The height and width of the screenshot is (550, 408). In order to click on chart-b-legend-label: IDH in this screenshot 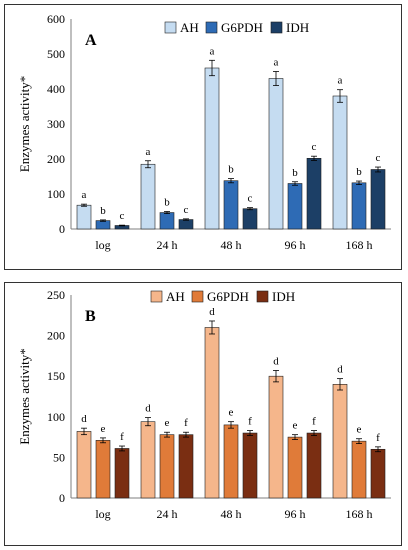, I will do `click(283, 296)`.